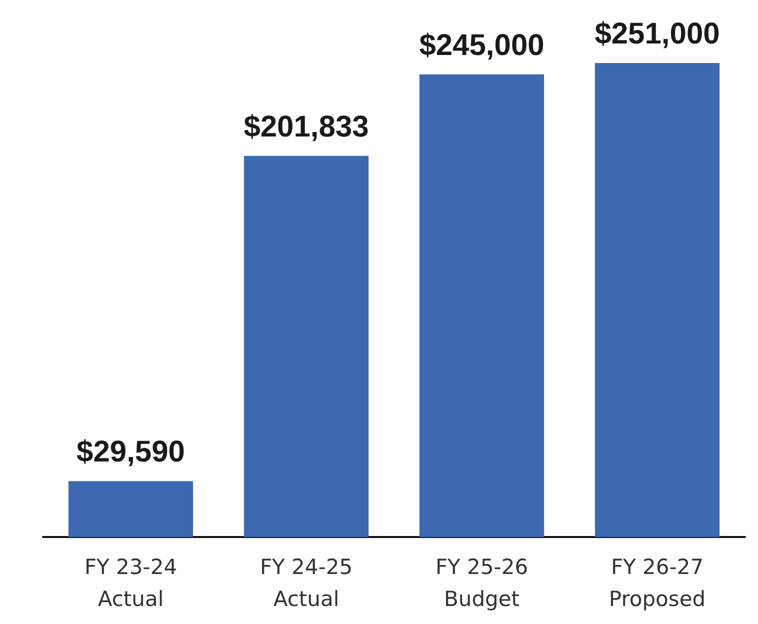 This screenshot has height=624, width=758. Describe the element at coordinates (657, 583) in the screenshot. I see `x-tick-label: FY 26-27 Proposed` at that location.